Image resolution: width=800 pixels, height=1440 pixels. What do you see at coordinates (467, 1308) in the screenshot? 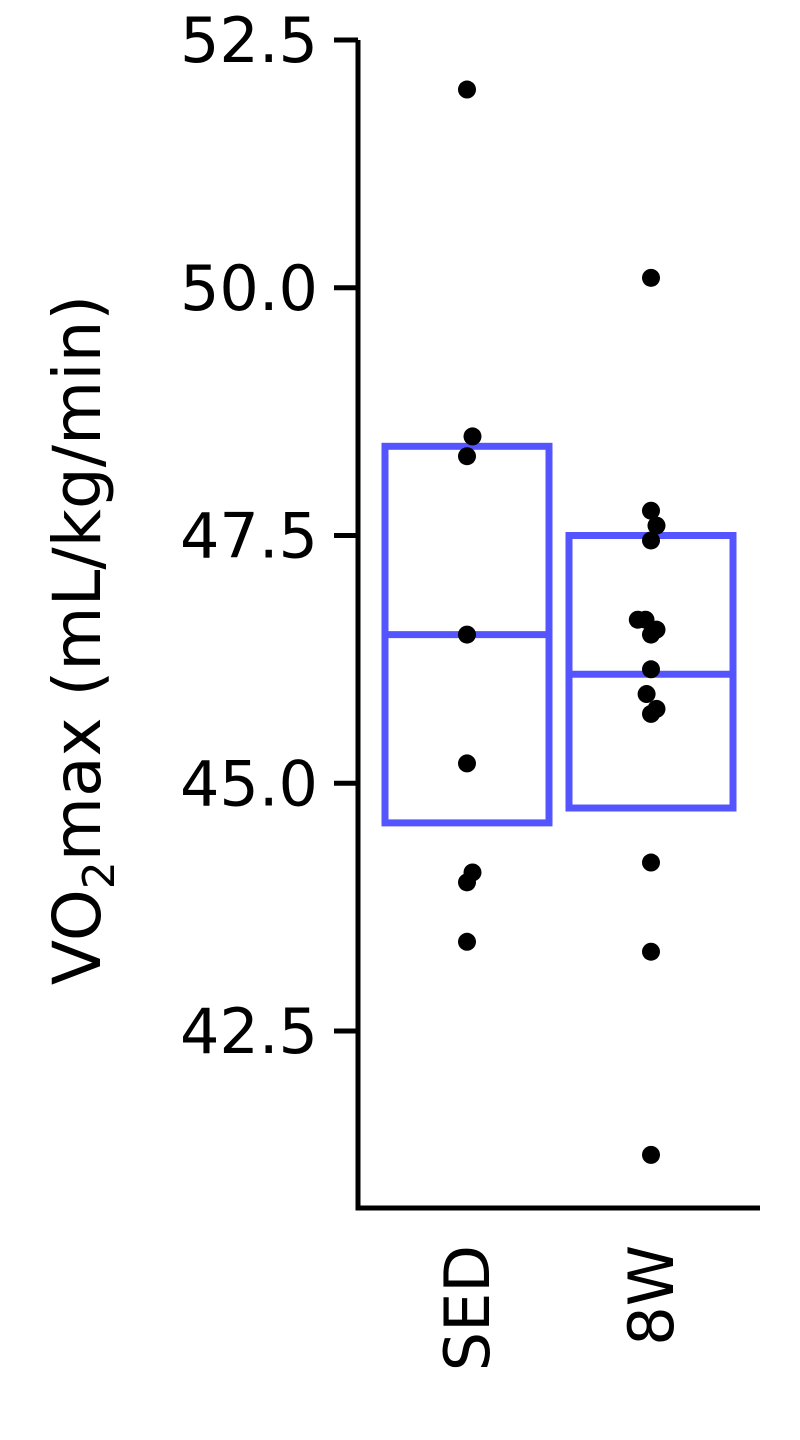
I see `x-tick-label: SED` at bounding box center [467, 1308].